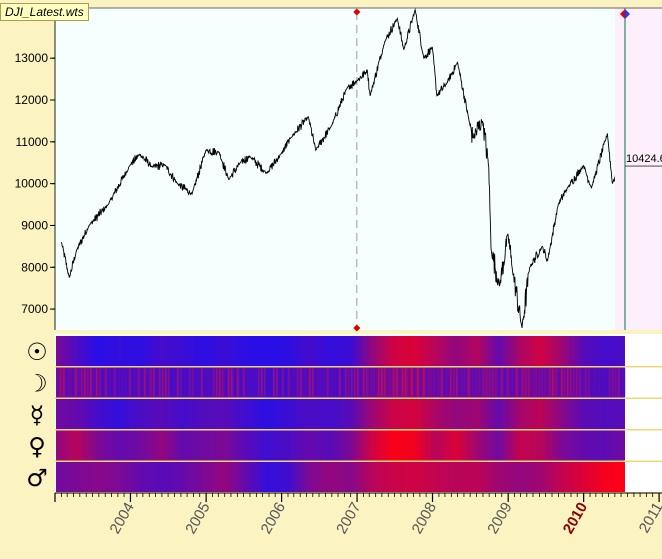 The height and width of the screenshot is (559, 662). Describe the element at coordinates (197, 518) in the screenshot. I see `x-year-label: 2005` at that location.